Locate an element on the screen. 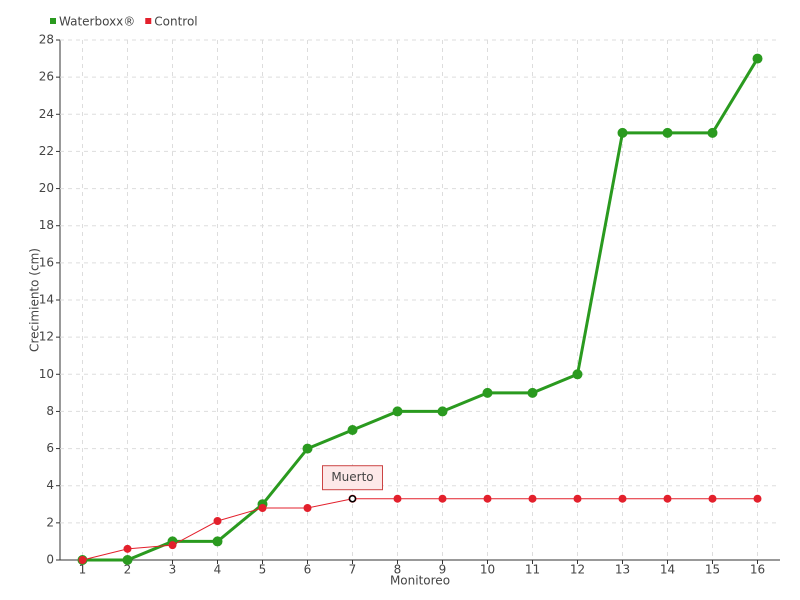 The width and height of the screenshot is (800, 600). y-axis-label: Crecimiento (cm) is located at coordinates (35, 300).